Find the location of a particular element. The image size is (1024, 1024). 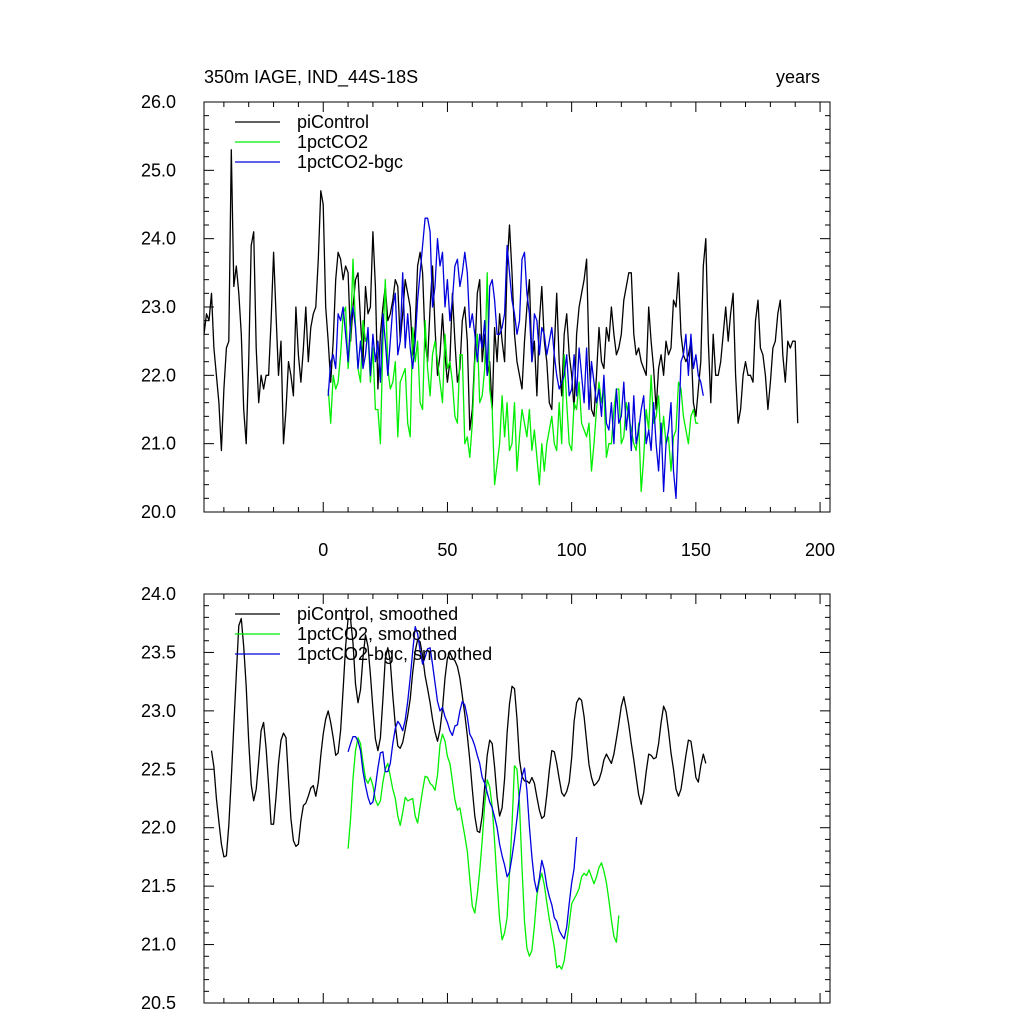

series-line-1pctco2-bgc-smoothed is located at coordinates (462, 783).